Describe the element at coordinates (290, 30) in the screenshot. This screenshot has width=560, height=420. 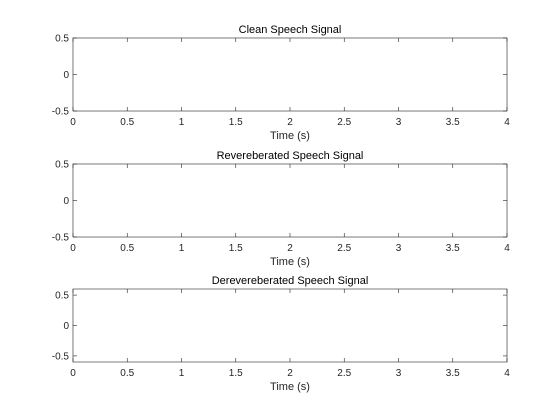
I see `chart-title: Clean Speech Signal` at that location.